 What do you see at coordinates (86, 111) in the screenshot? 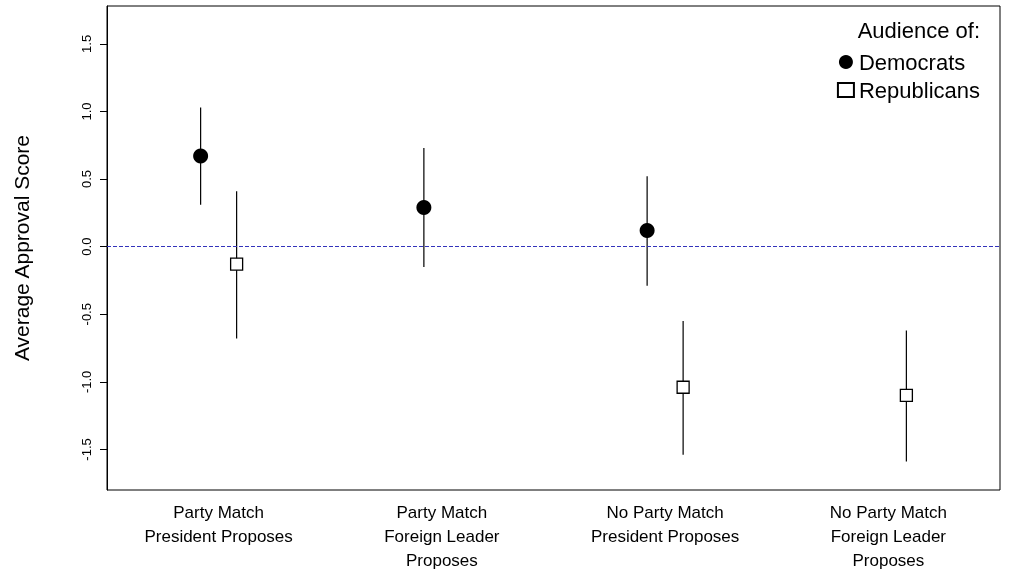
I see `y-tick-label: 1.0` at bounding box center [86, 111].